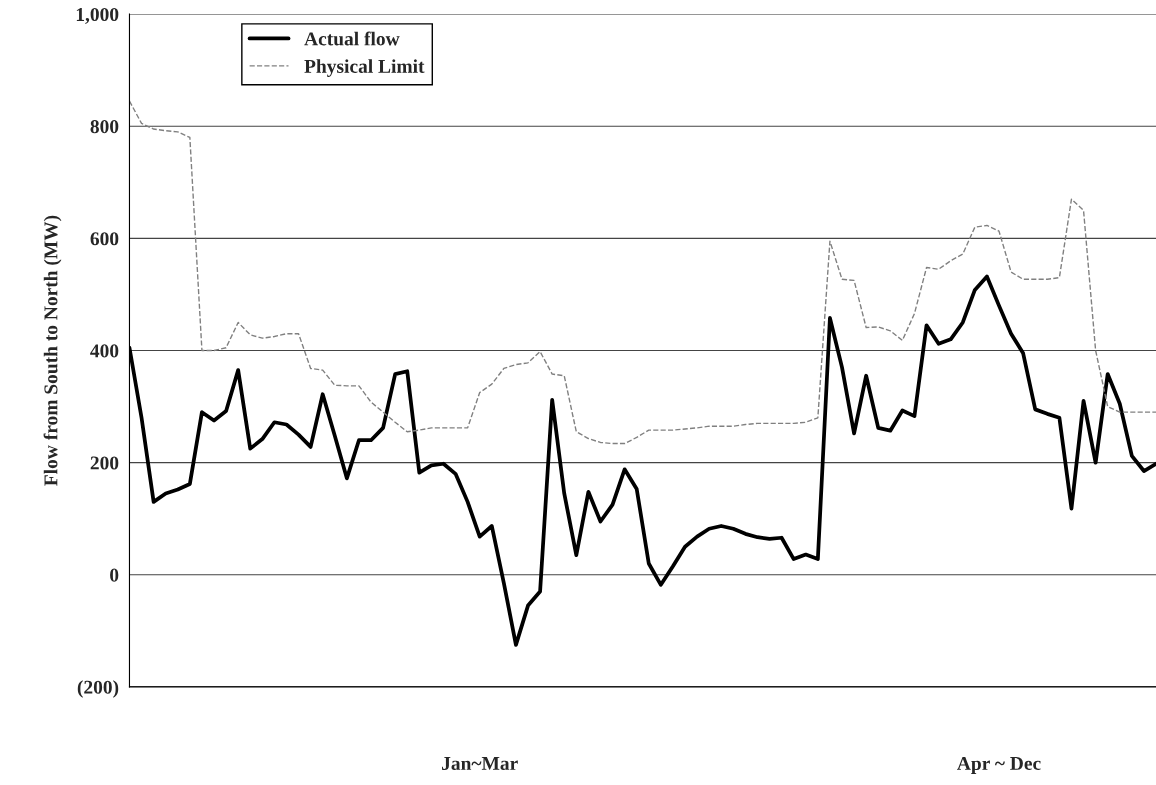 This screenshot has height=785, width=1156. What do you see at coordinates (114, 575) in the screenshot?
I see `y-tick-label: 0` at bounding box center [114, 575].